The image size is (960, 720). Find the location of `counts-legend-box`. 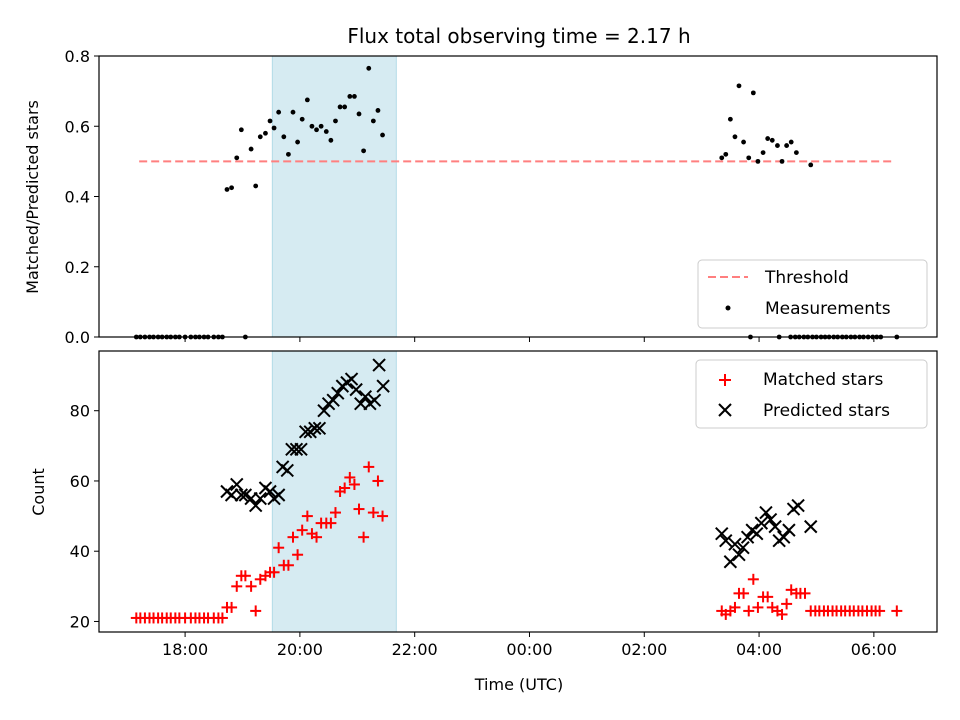

counts-legend-box is located at coordinates (811, 394).